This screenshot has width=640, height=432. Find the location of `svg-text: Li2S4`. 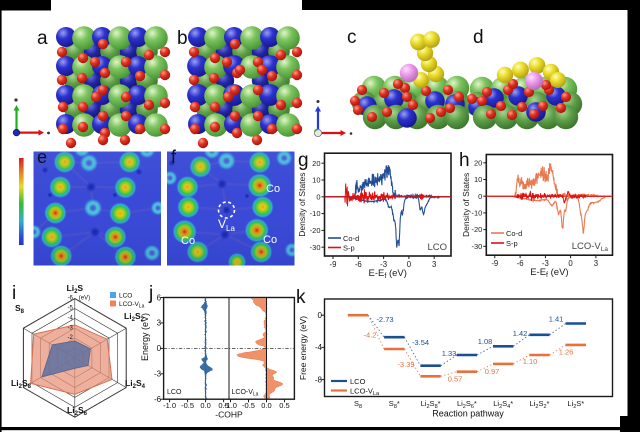

svg-text: Li2S4 is located at coordinates (135, 384).